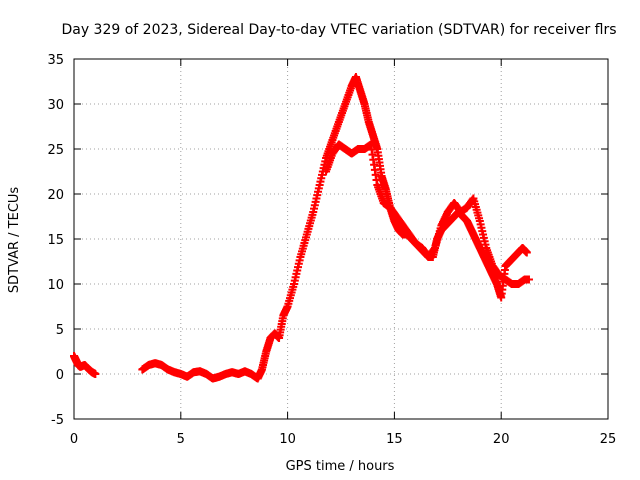 The width and height of the screenshot is (640, 480). Describe the element at coordinates (55, 150) in the screenshot. I see `y-tick-label: 25` at that location.